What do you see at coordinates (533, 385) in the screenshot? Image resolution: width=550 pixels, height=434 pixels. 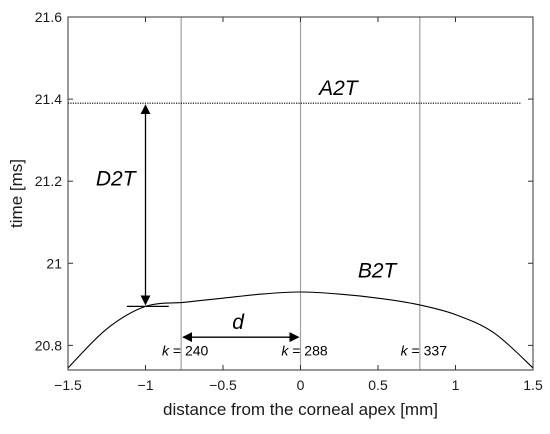 I see `x-tick-label: 1.5` at bounding box center [533, 385].